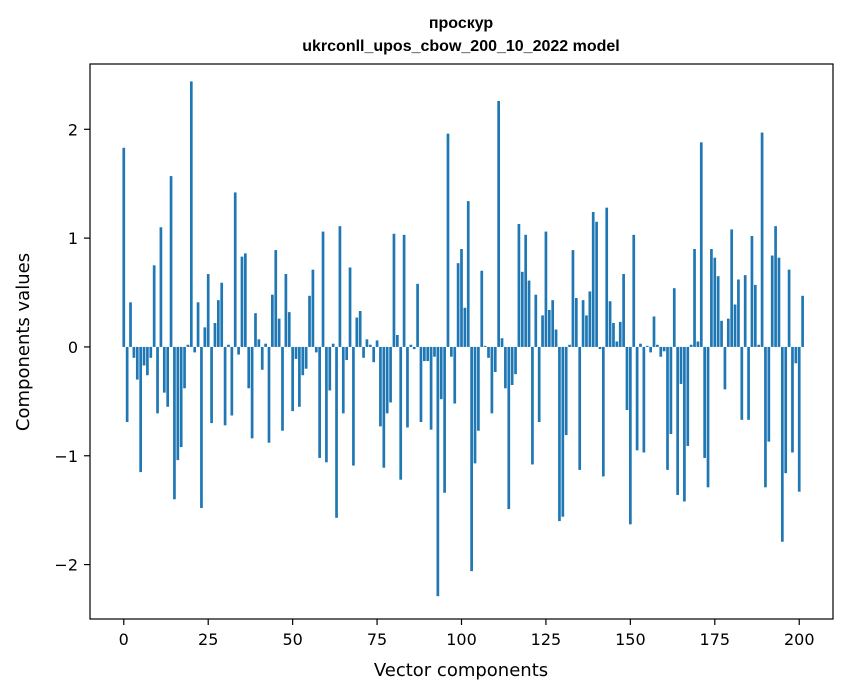  Describe the element at coordinates (66, 456) in the screenshot. I see `y-tick-label: −1` at that location.